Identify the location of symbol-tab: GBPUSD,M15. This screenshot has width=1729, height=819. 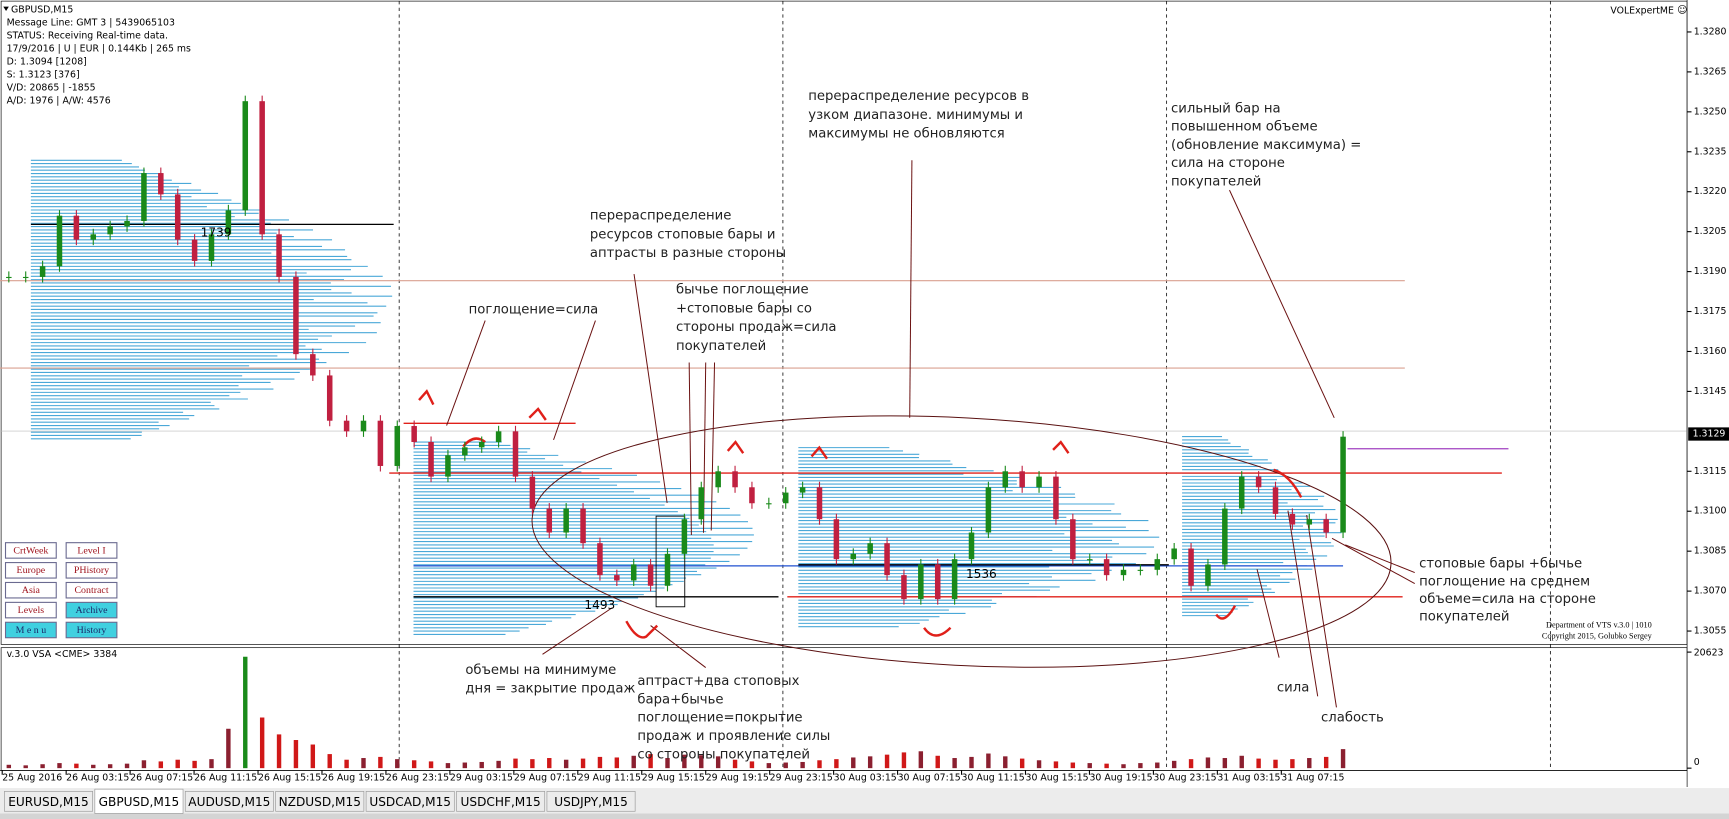
(139, 801).